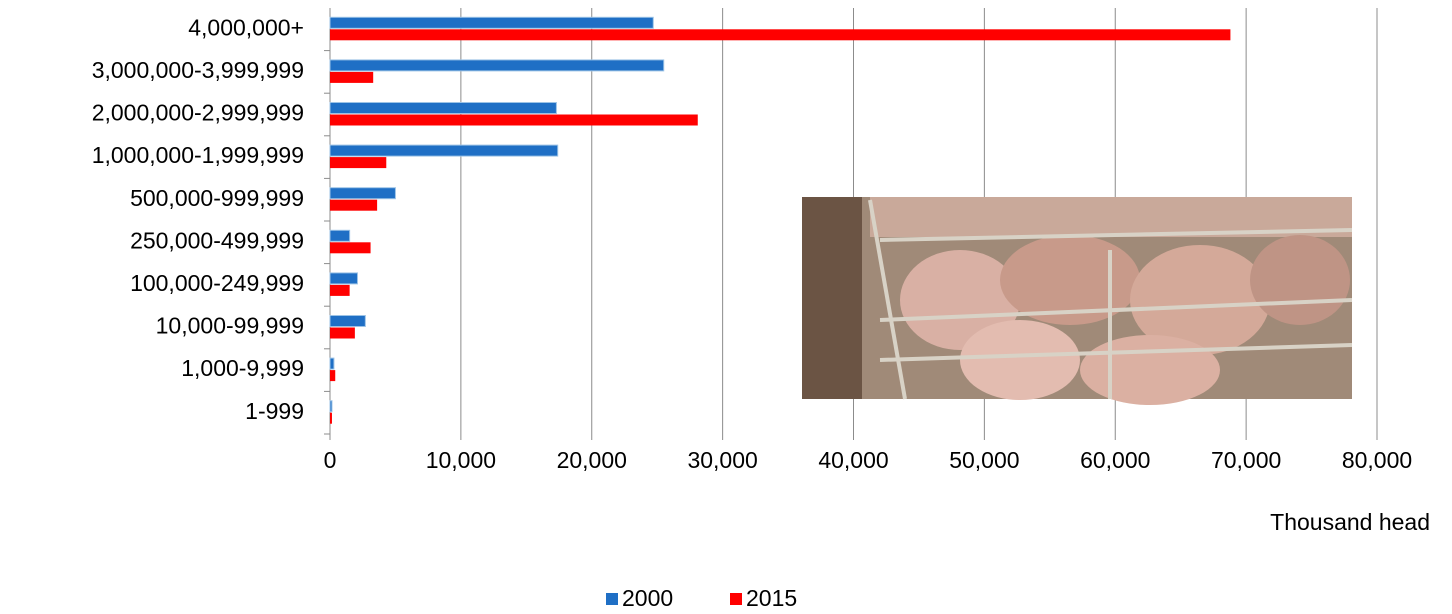  What do you see at coordinates (771, 598) in the screenshot?
I see `legend-label: 2015` at bounding box center [771, 598].